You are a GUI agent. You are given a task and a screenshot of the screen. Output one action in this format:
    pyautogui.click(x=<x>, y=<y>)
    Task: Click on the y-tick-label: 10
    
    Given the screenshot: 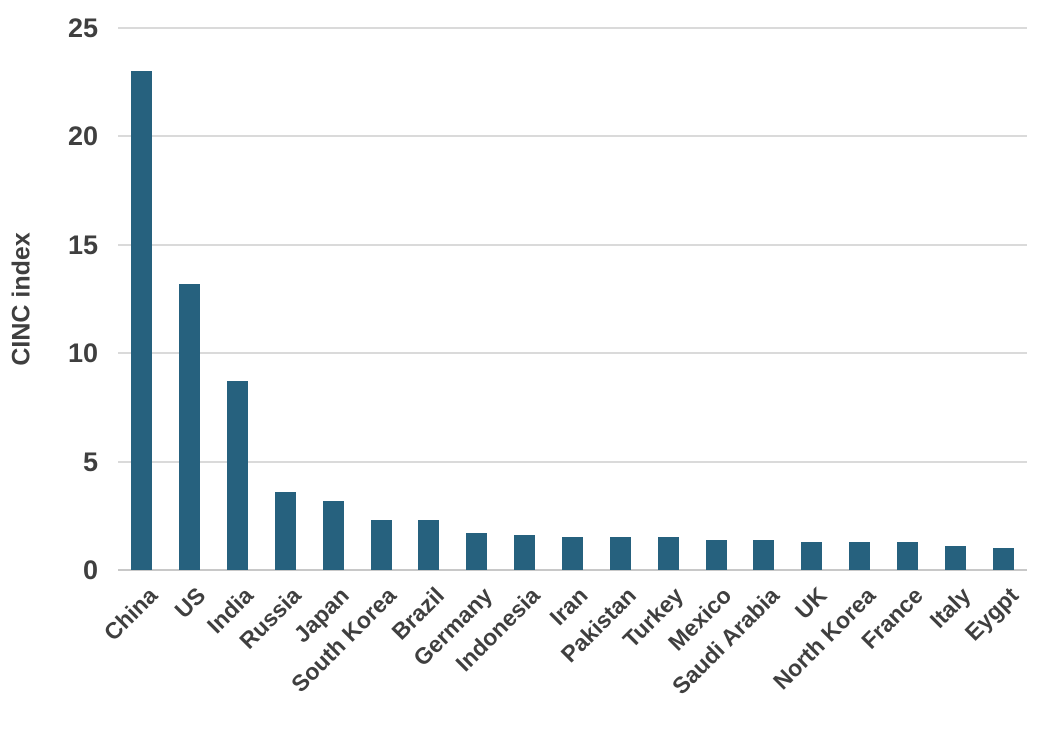 What is the action you would take?
    pyautogui.click(x=82, y=353)
    